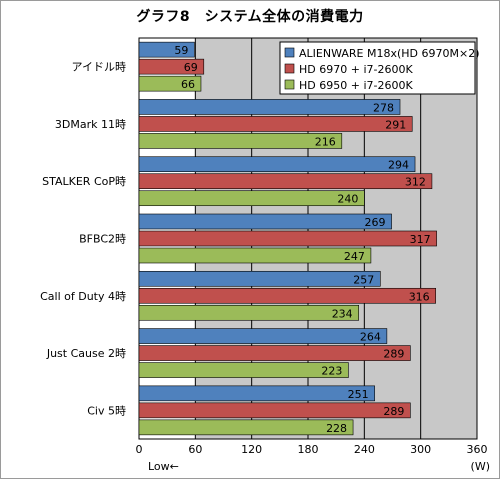 This screenshot has height=479, width=500. What do you see at coordinates (181, 50) in the screenshot?
I see `bar-value-label: 59` at bounding box center [181, 50].